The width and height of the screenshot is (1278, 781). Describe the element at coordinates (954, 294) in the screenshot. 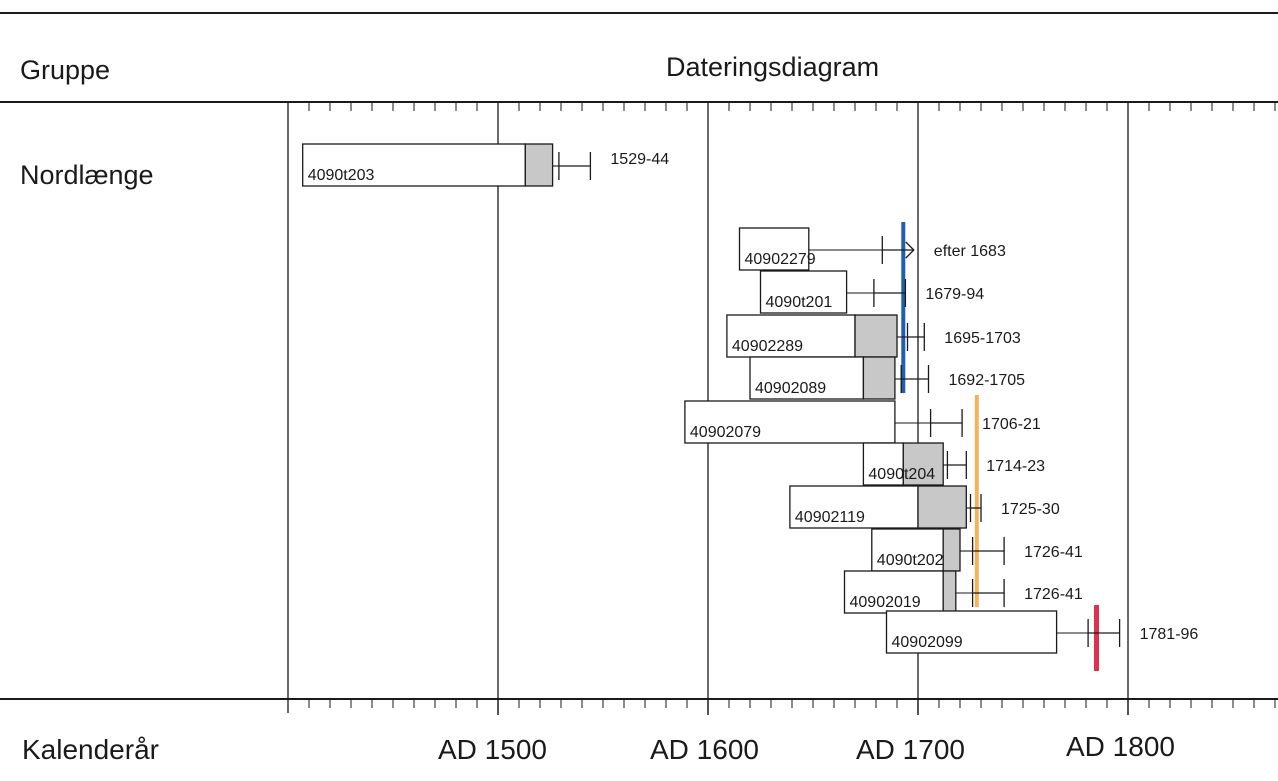

I see `date-label: 1679-94` at that location.